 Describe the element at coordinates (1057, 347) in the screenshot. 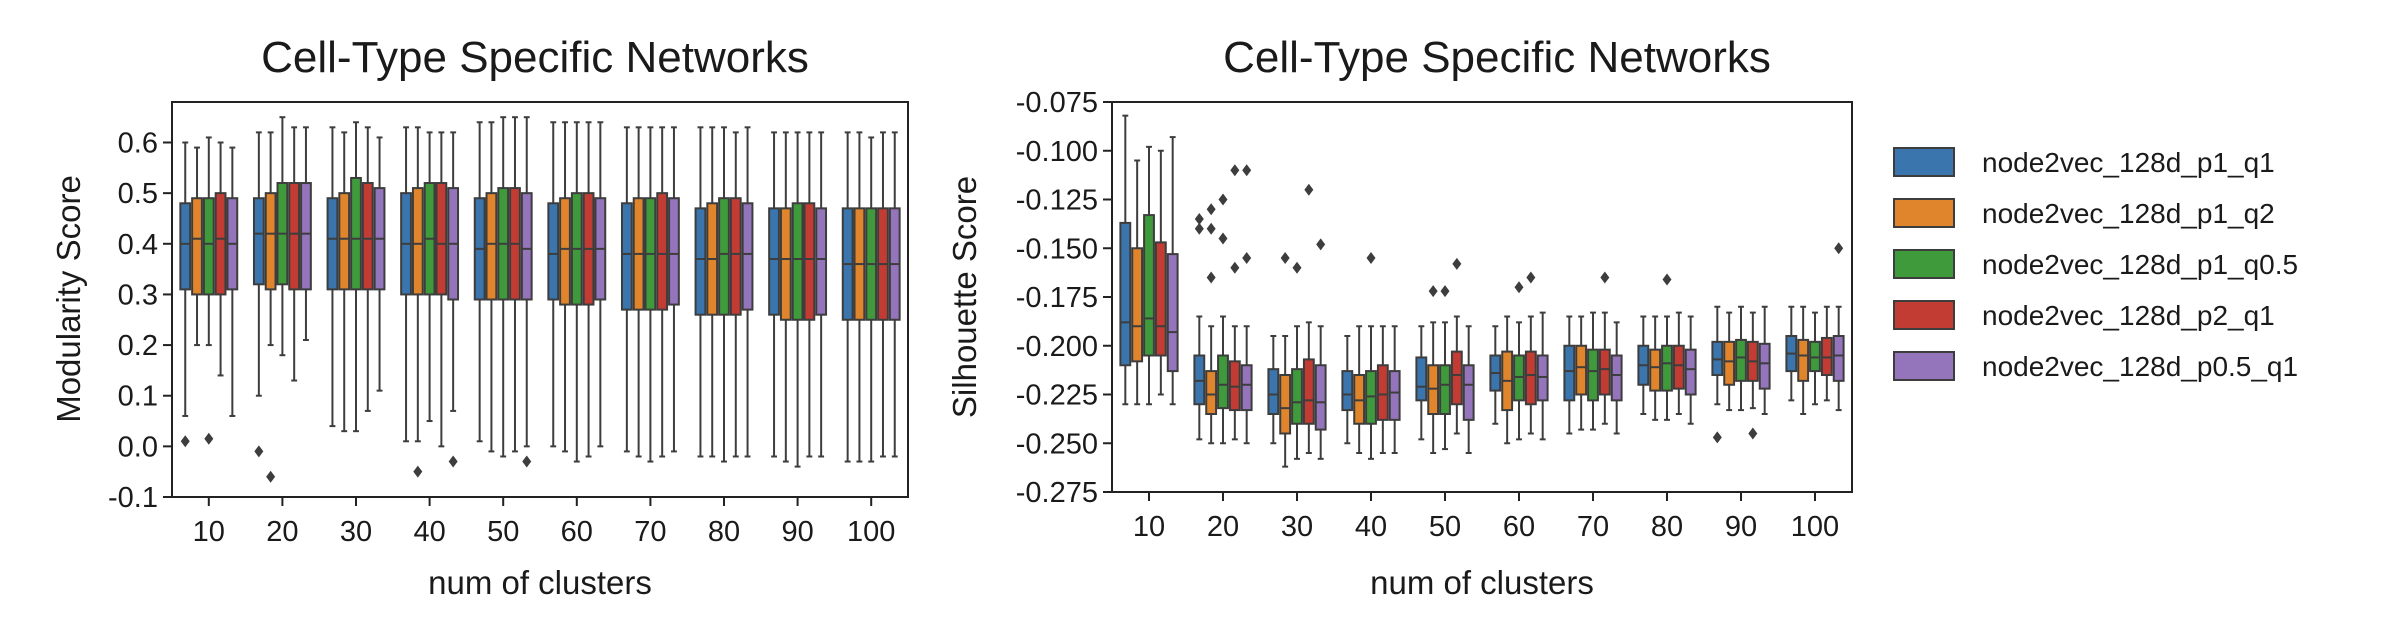

I see `y-tick-label: -0.200` at that location.